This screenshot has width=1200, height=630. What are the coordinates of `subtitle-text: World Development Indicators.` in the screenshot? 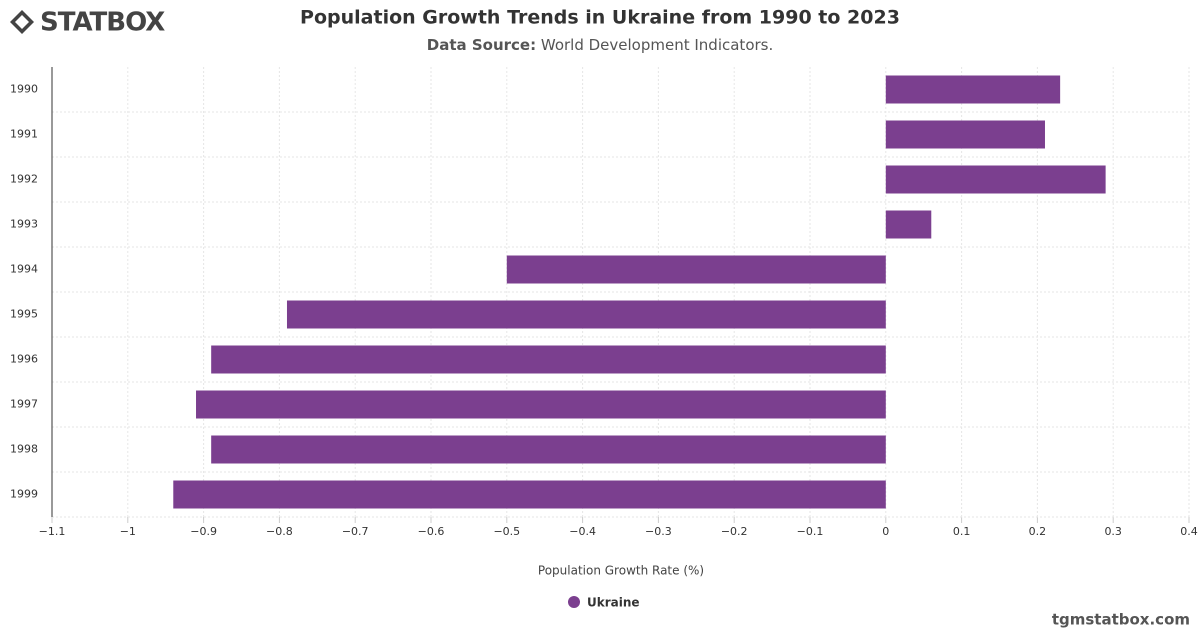 It's located at (657, 45).